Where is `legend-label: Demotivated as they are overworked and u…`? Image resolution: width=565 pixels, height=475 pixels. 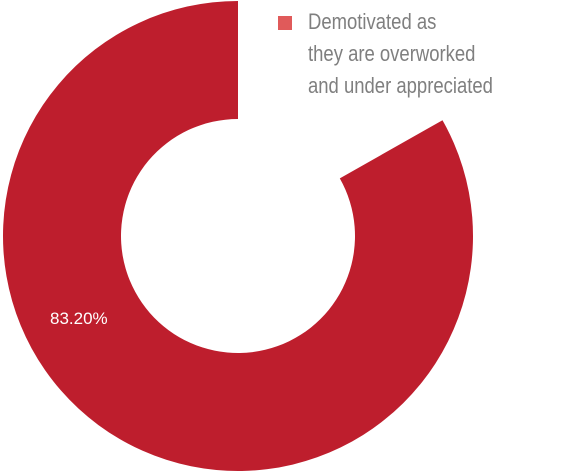 legend-label: Demotivated as they are overworked and u… is located at coordinates (400, 53).